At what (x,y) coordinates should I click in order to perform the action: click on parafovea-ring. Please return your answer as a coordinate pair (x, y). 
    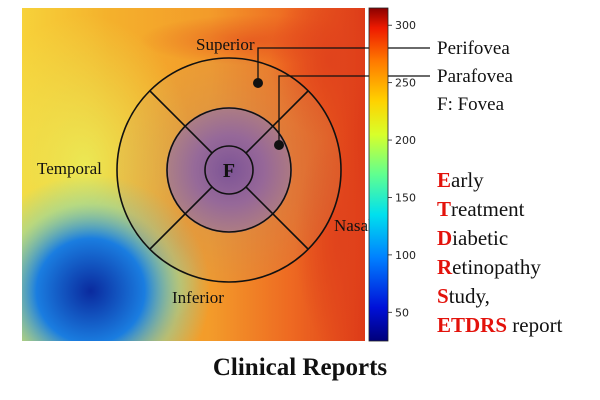
    Looking at the image, I should click on (229, 170).